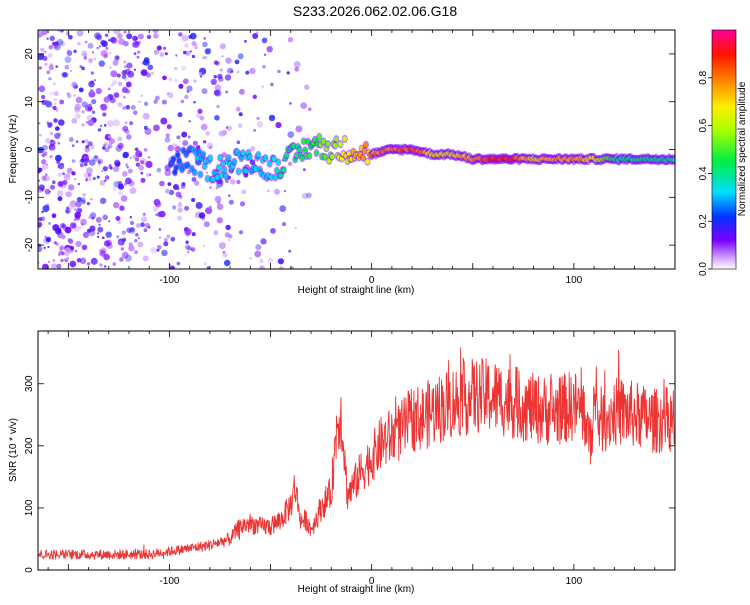 The image size is (750, 605). What do you see at coordinates (29, 197) in the screenshot?
I see `spectrogram-ytick-label: -10` at bounding box center [29, 197].